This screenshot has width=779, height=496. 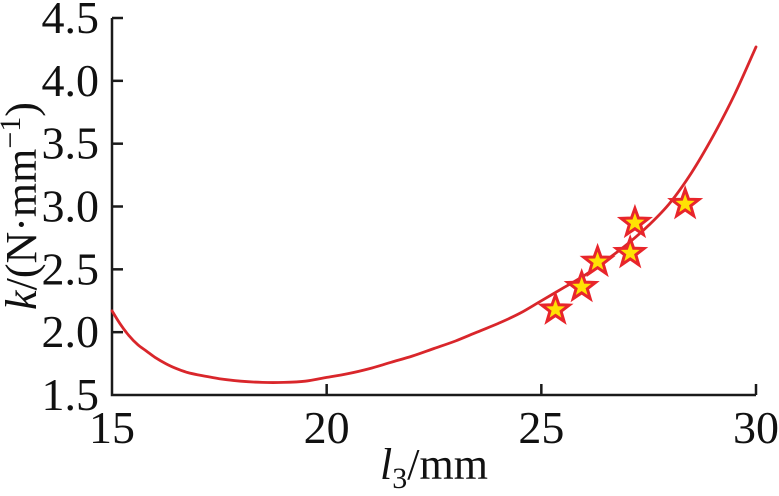 I want to click on y-axis-symbol: k, so click(x=23, y=299).